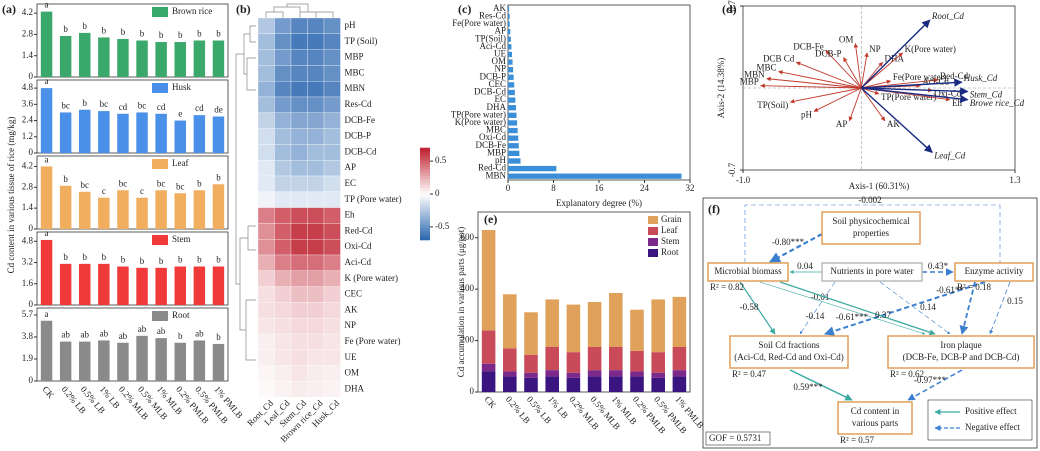 The width and height of the screenshot is (1040, 451). Describe the element at coordinates (1015, 180) in the screenshot. I see `x-tick-label: 1.3` at that location.